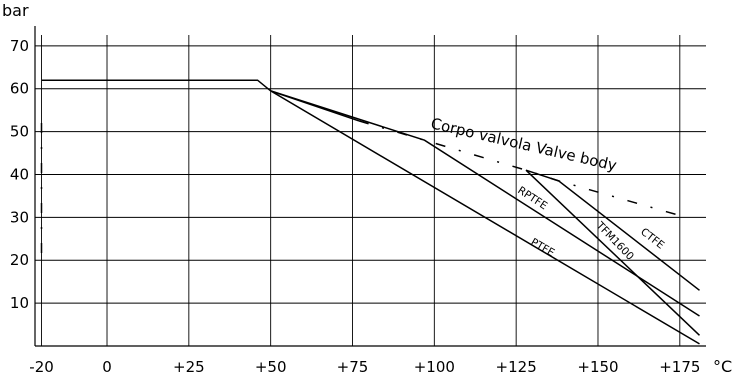  What do you see at coordinates (652, 239) in the screenshot?
I see `label-ctfe: CTFE` at bounding box center [652, 239].